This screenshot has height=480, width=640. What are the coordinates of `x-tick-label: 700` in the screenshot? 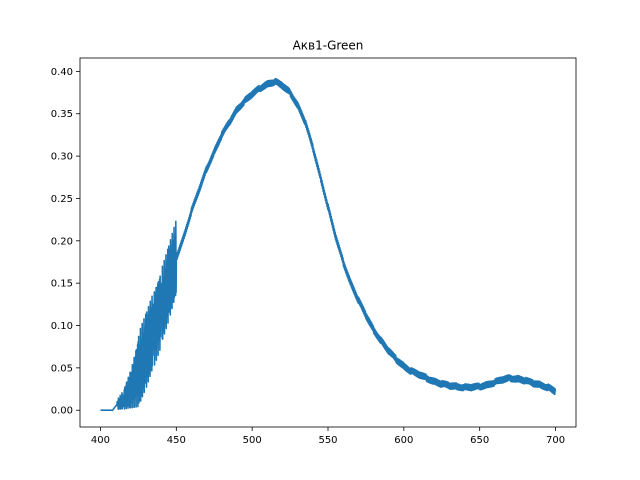 It's located at (555, 440).